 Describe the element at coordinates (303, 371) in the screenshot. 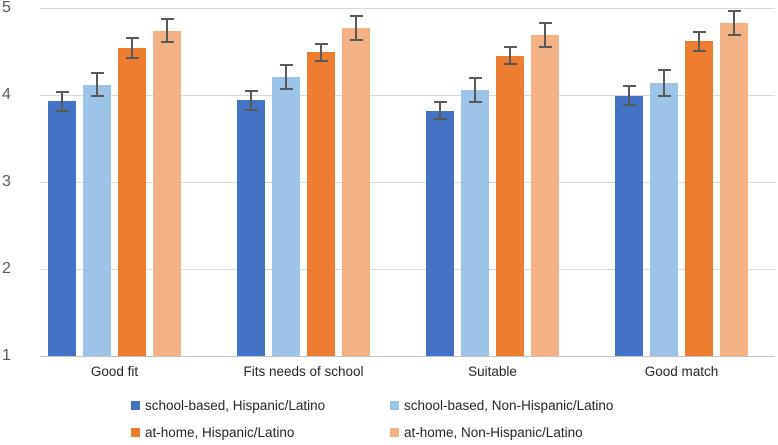

I see `category-label: Fits needs of school` at that location.